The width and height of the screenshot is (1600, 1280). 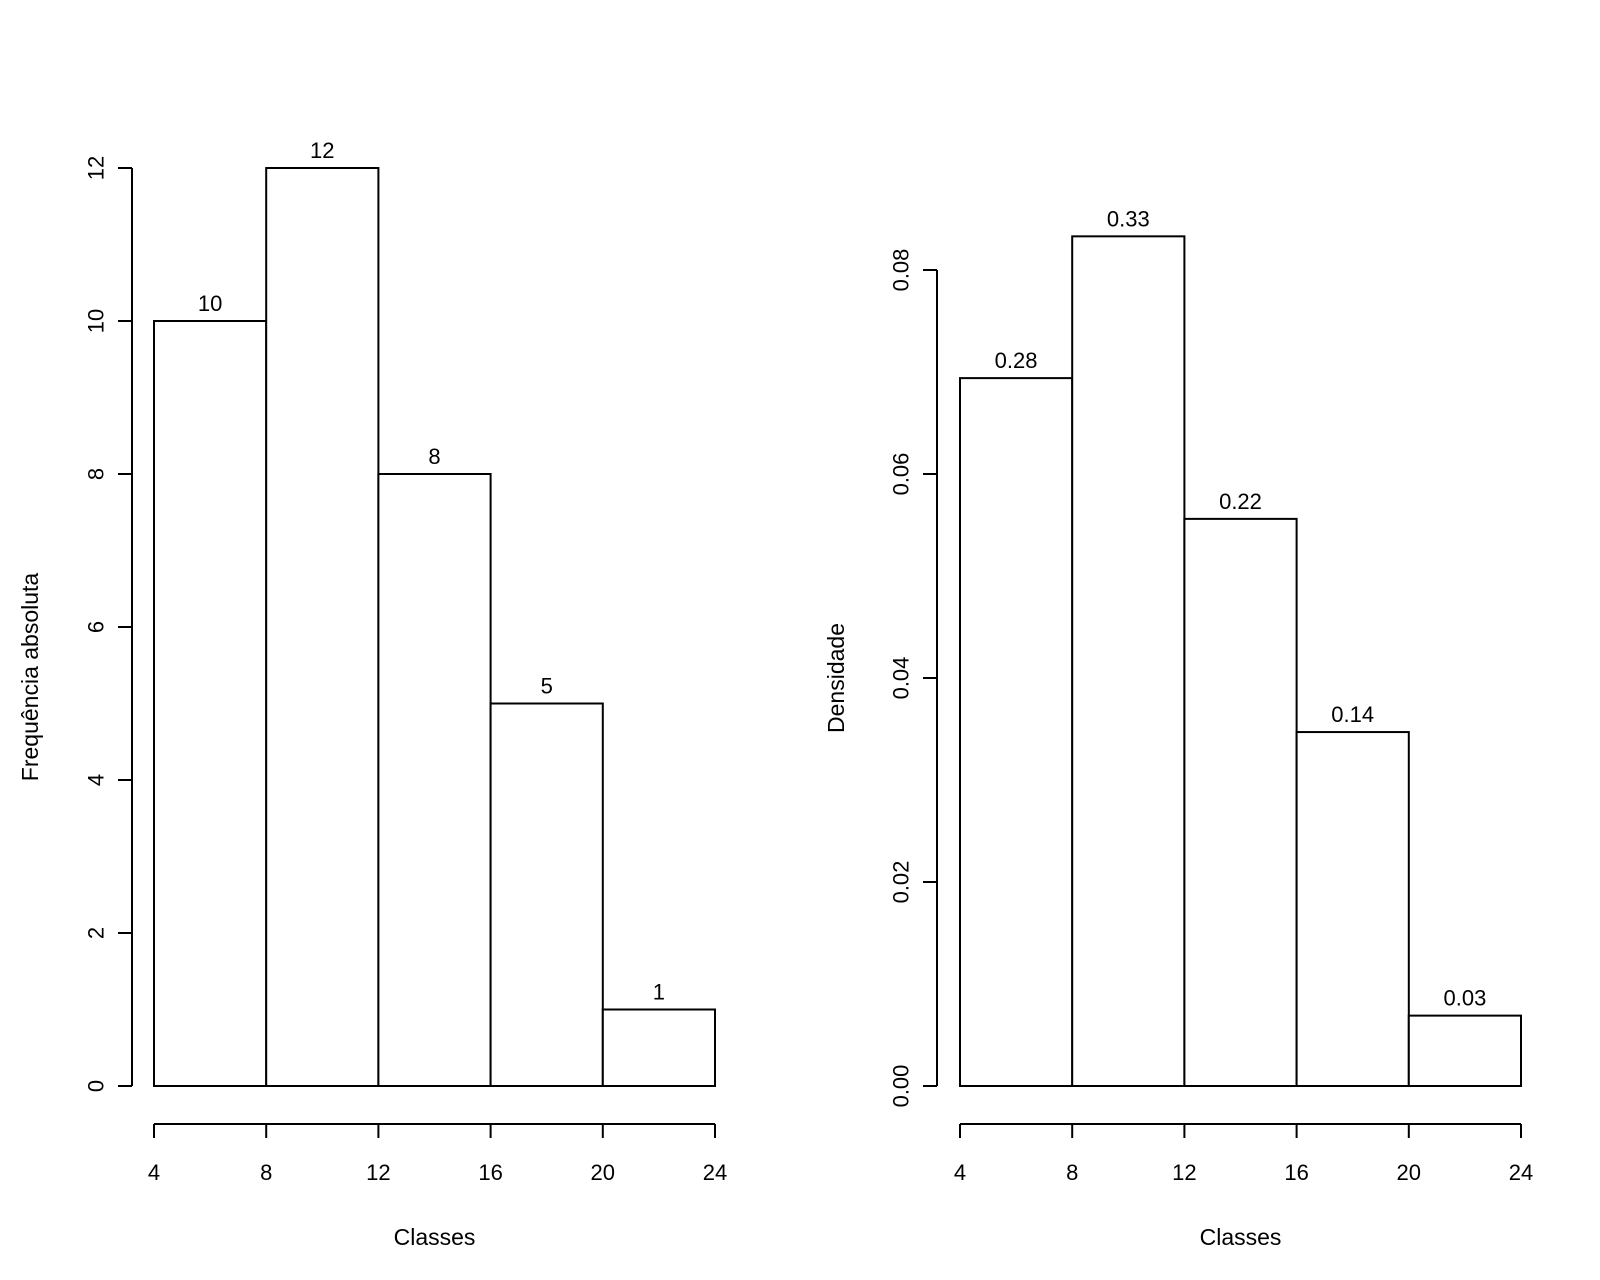 What do you see at coordinates (96, 474) in the screenshot?
I see `y-tick-label: 8` at bounding box center [96, 474].